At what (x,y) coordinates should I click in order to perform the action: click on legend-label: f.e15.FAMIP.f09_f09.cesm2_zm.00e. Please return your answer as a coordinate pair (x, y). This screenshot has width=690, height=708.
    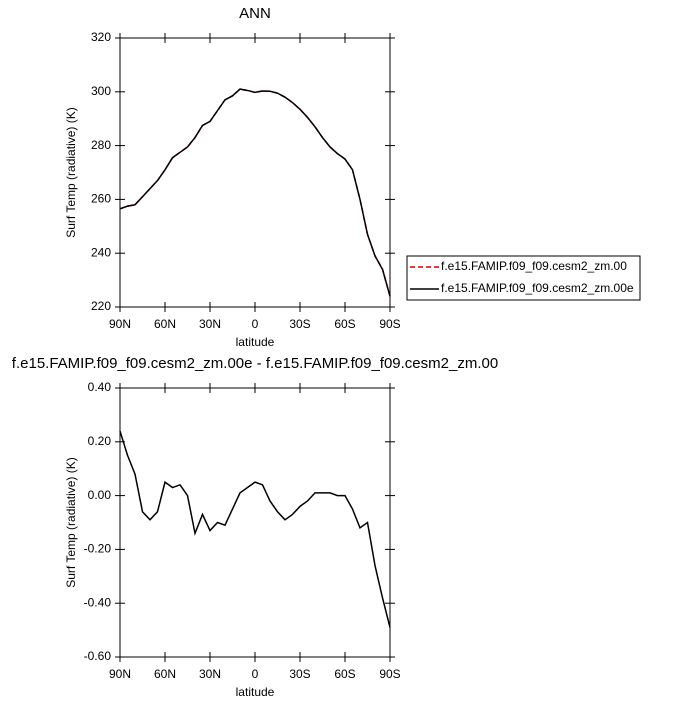
    Looking at the image, I should click on (537, 288).